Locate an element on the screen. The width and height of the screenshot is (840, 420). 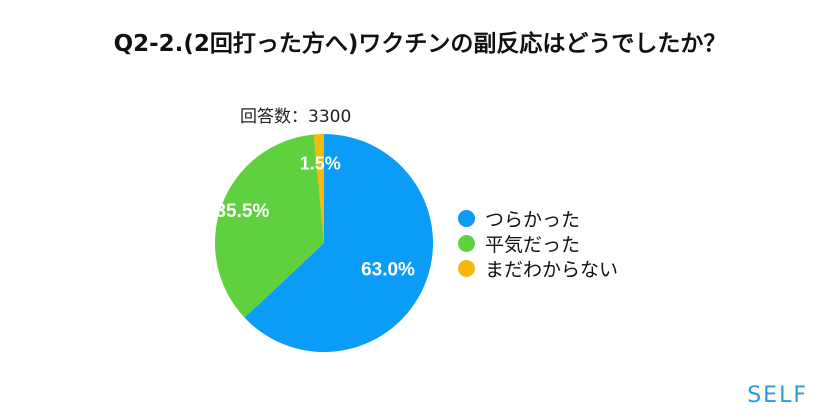
brand-logo: SELF is located at coordinates (777, 395).